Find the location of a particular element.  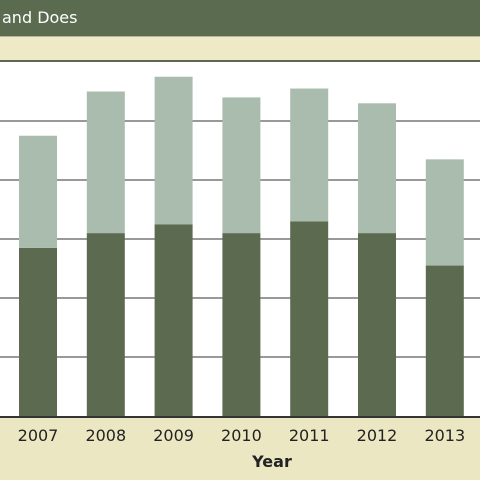

x-tick-label-2007: 2007 is located at coordinates (38, 435).